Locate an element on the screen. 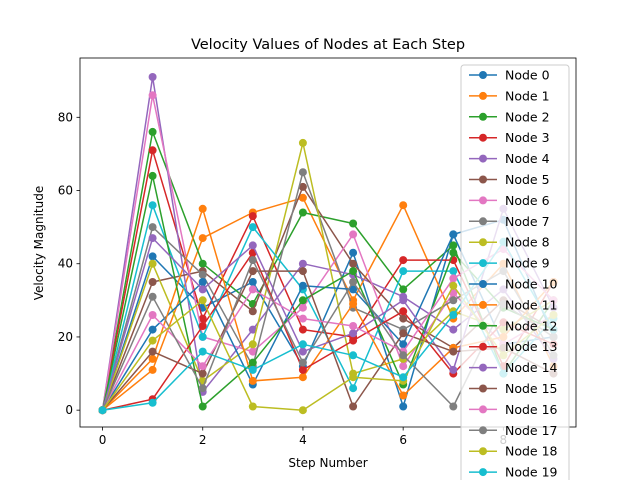 Image resolution: width=640 pixels, height=484 pixels. legend-entry: Node 8 is located at coordinates (509, 242).